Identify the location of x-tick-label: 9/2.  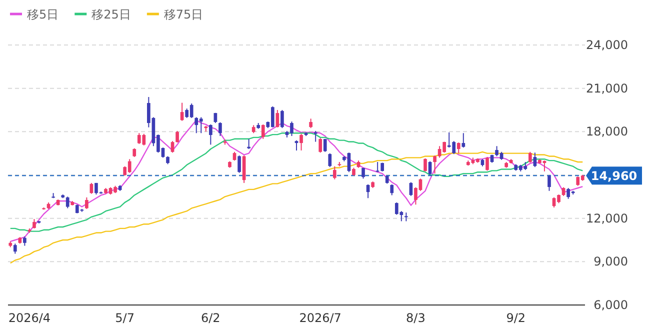
(516, 318).